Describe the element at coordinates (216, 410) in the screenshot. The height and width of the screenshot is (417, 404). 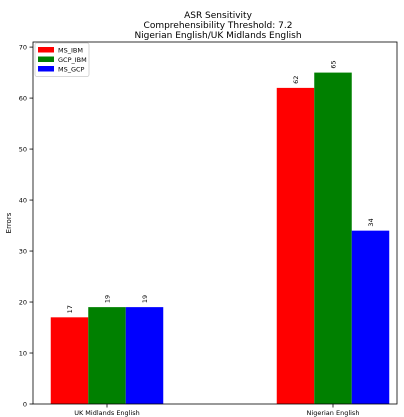
I see `x-axis-ticks: UK Midlands English Nigerian English` at that location.